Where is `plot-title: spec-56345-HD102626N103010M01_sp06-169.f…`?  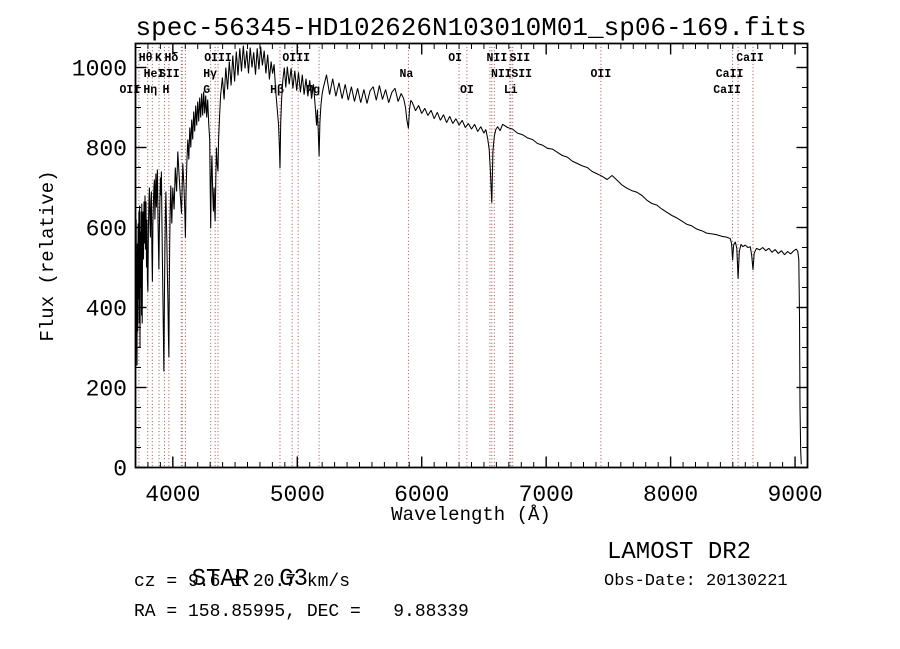
plot-title: spec-56345-HD102626N103010M01_sp06-169.f… is located at coordinates (471, 28).